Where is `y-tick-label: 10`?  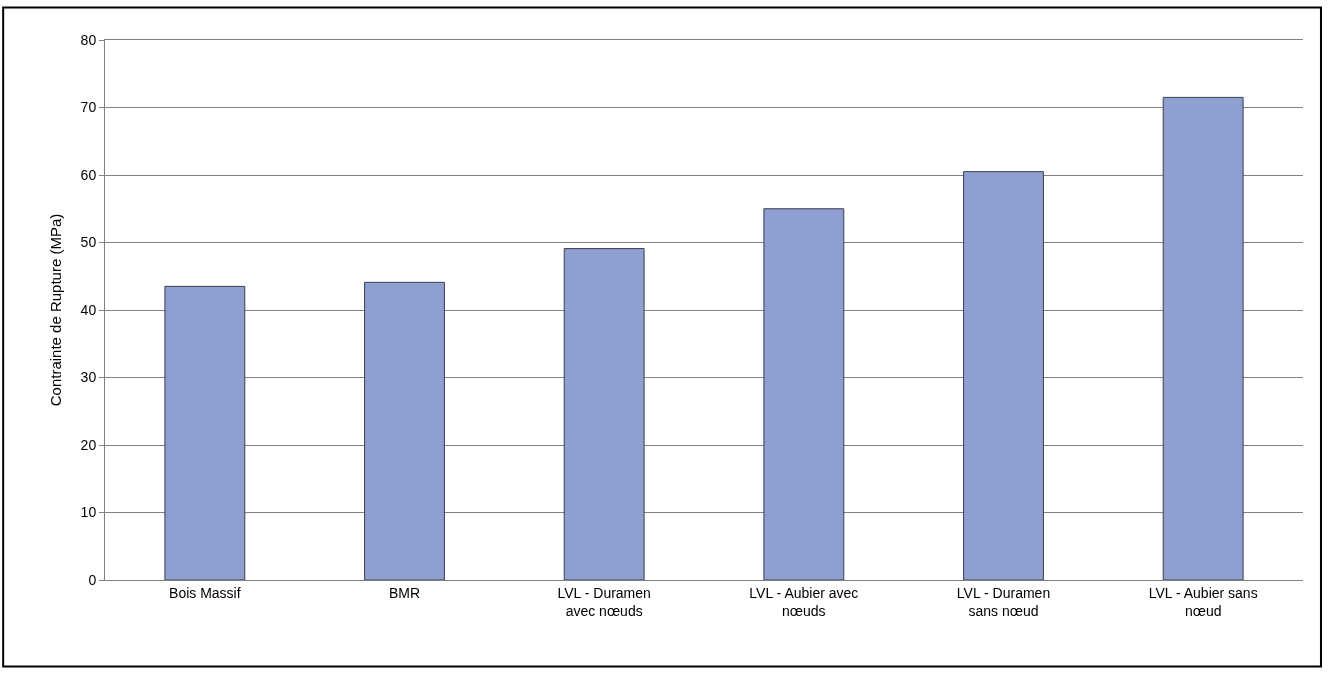 y-tick-label: 10 is located at coordinates (88, 512).